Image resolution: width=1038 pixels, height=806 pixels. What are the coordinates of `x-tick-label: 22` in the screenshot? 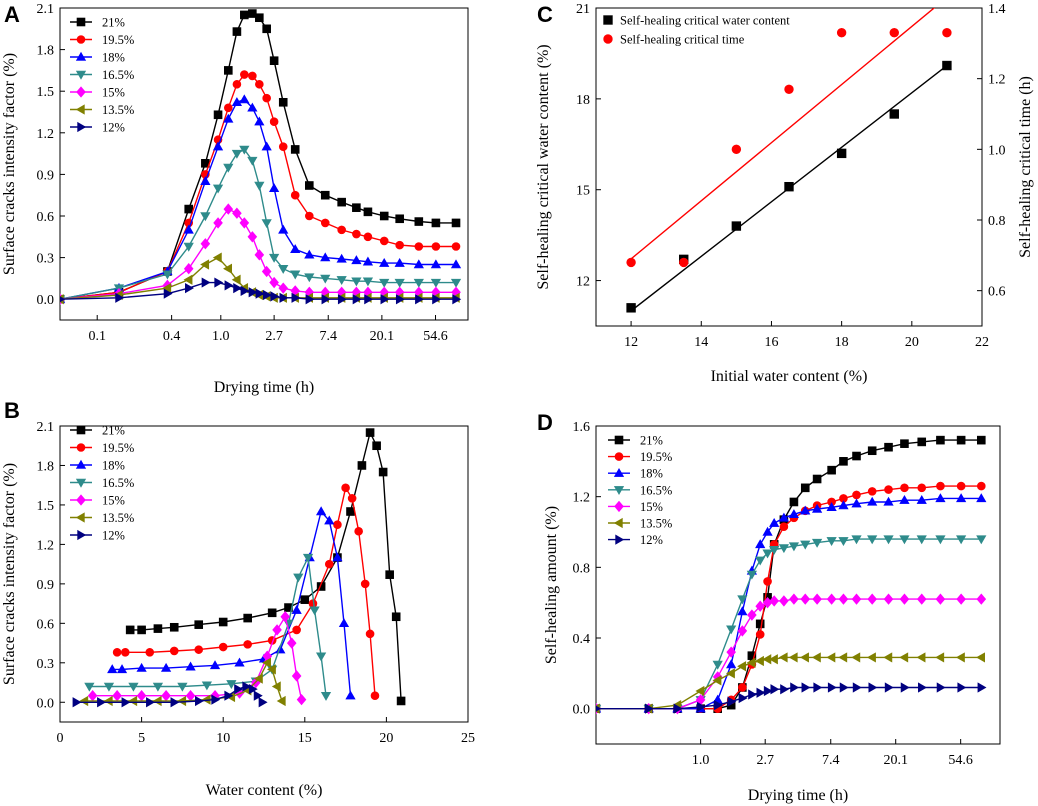 It's located at (982, 342).